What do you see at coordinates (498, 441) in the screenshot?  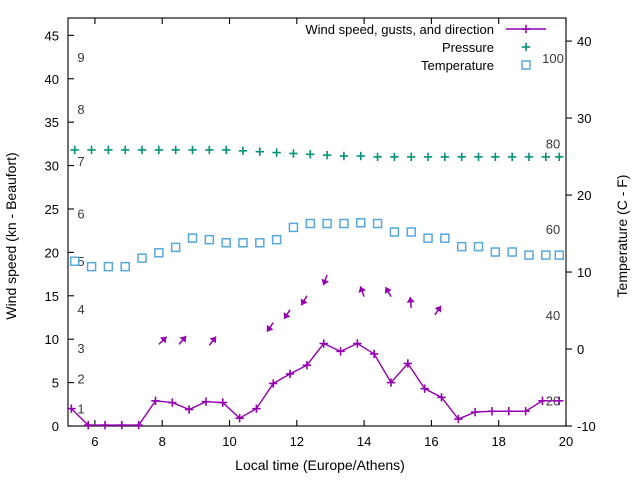 I see `x-tick-label: 18` at bounding box center [498, 441].